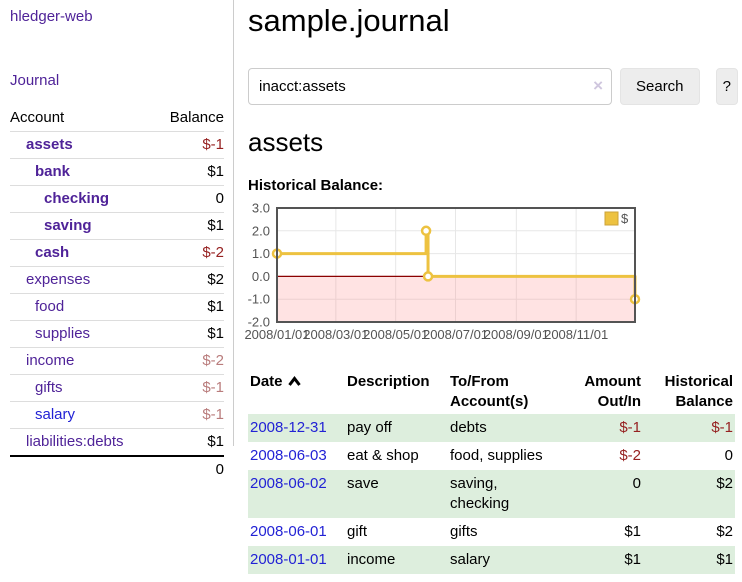  What do you see at coordinates (294, 381) in the screenshot?
I see `sort-ascending-icon` at bounding box center [294, 381].